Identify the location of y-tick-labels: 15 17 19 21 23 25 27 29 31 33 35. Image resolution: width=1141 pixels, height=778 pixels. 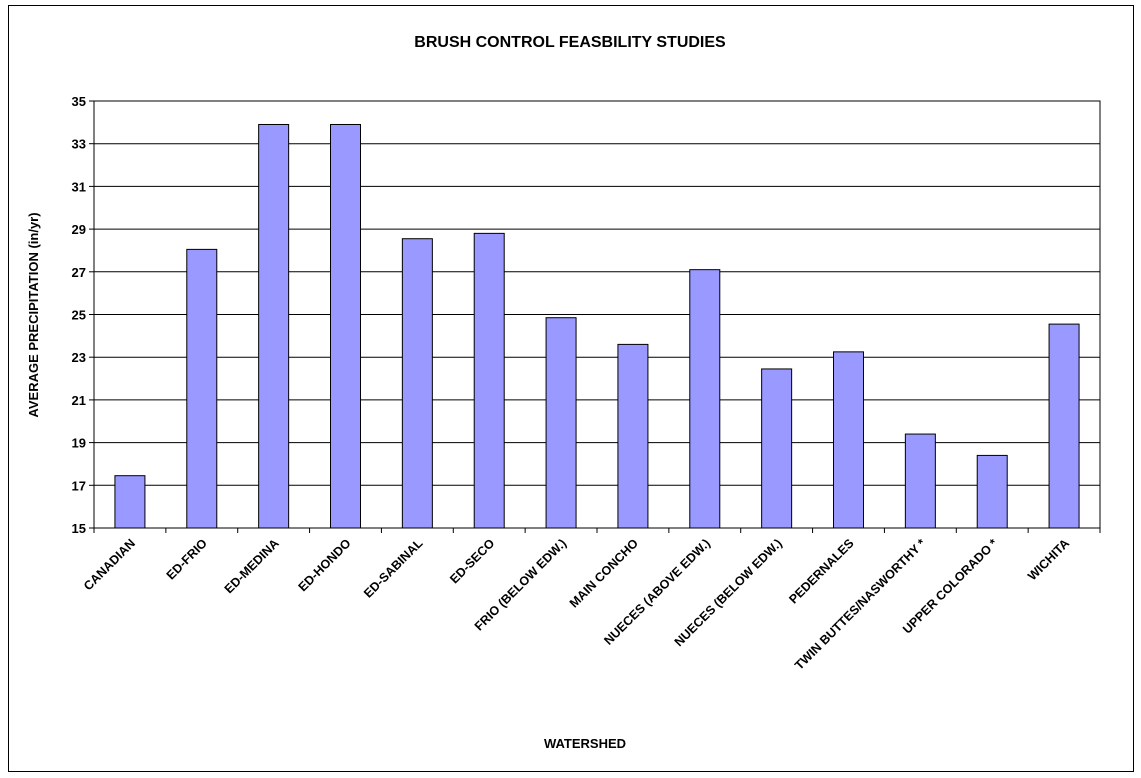
(79, 315).